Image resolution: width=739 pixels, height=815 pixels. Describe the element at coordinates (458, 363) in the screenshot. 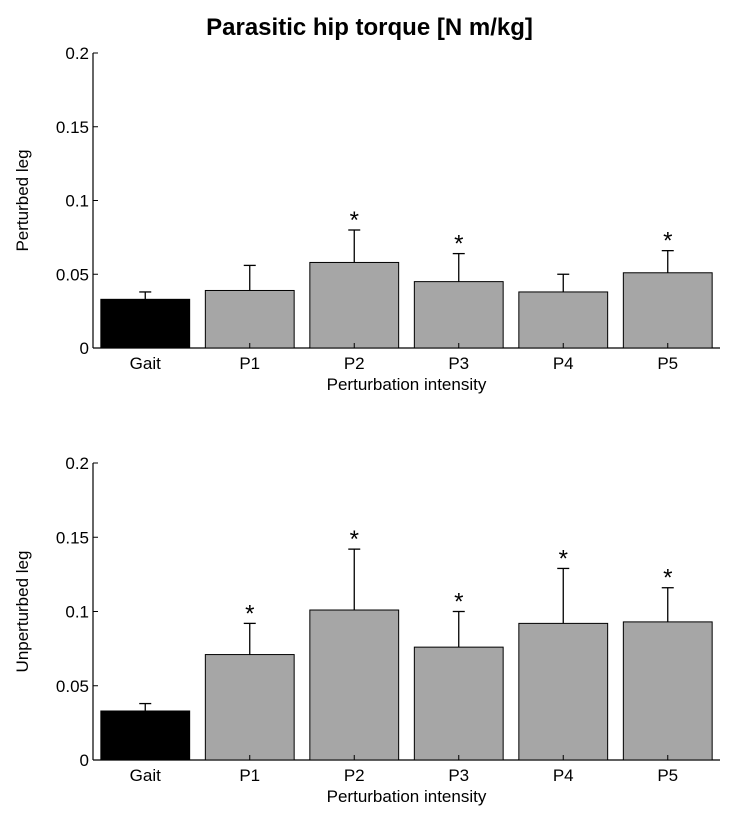

I see `top-x-tick-label: P3` at that location.